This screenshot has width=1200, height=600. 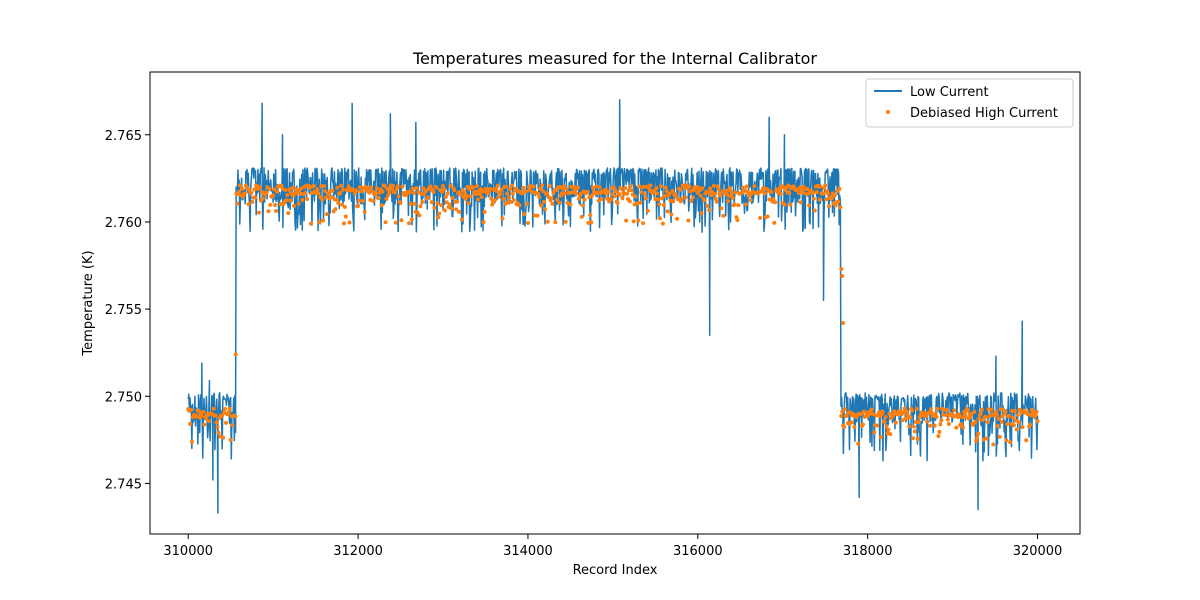 What do you see at coordinates (969, 103) in the screenshot?
I see `legend-box` at bounding box center [969, 103].